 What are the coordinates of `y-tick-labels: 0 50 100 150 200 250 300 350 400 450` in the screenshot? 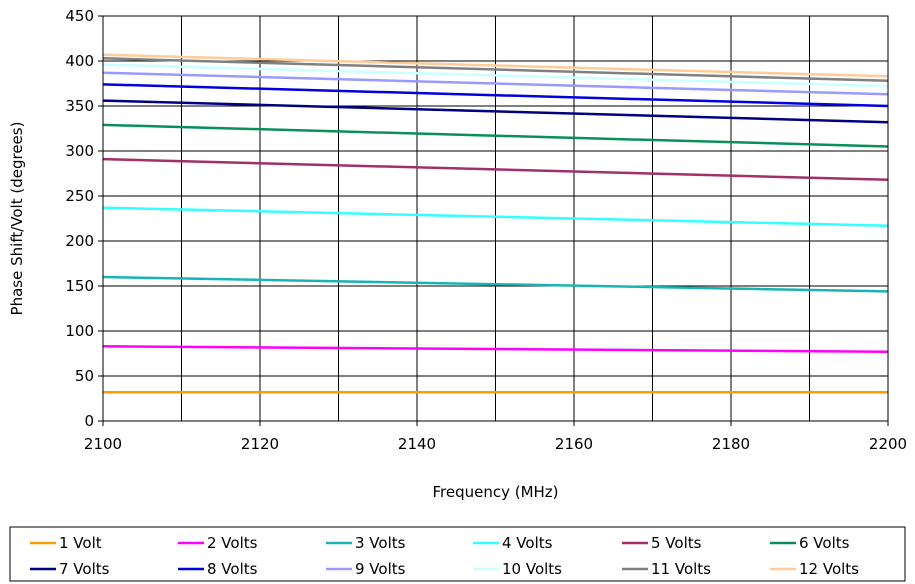 It's located at (84, 218).